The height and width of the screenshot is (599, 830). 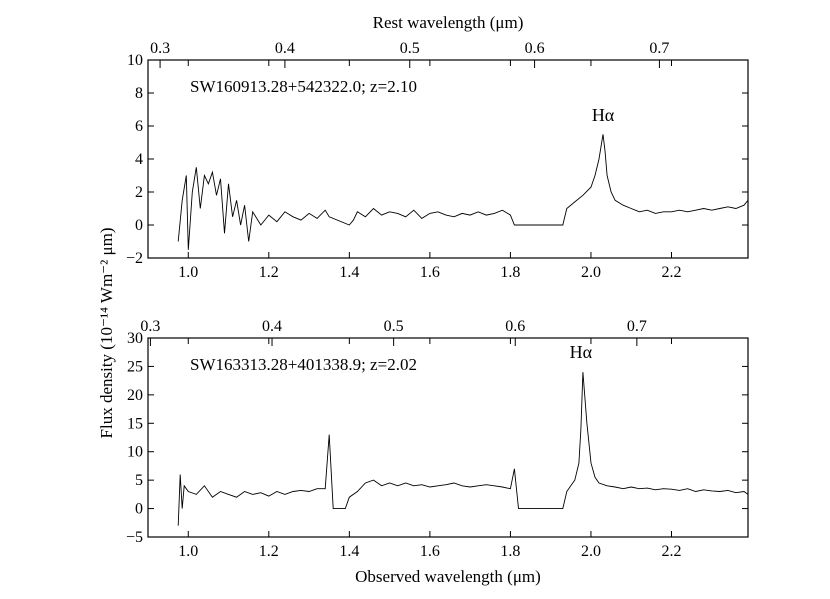 What do you see at coordinates (135, 338) in the screenshot?
I see `y-tick-label: 30` at bounding box center [135, 338].